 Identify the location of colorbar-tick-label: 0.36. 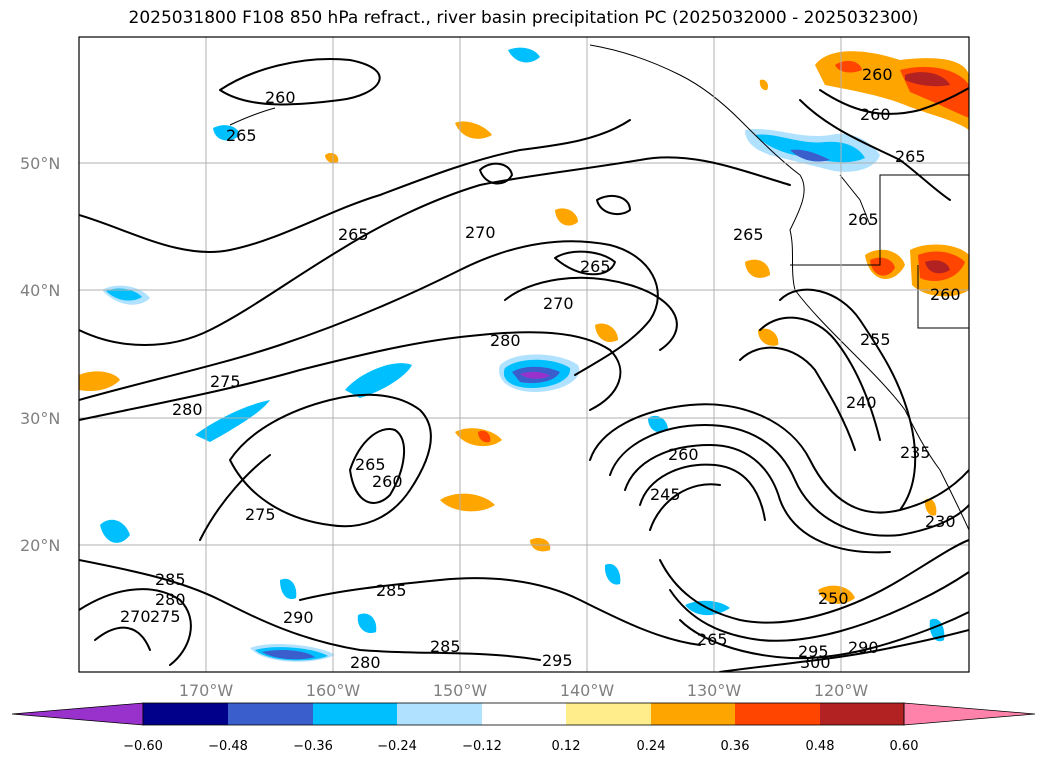
(735, 746).